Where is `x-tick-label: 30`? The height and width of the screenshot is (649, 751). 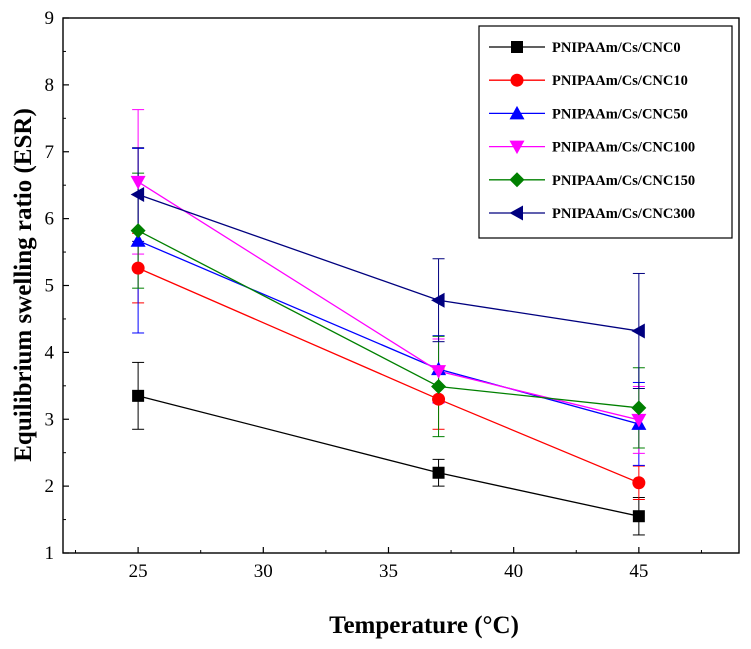
x-tick-label: 30 is located at coordinates (263, 571).